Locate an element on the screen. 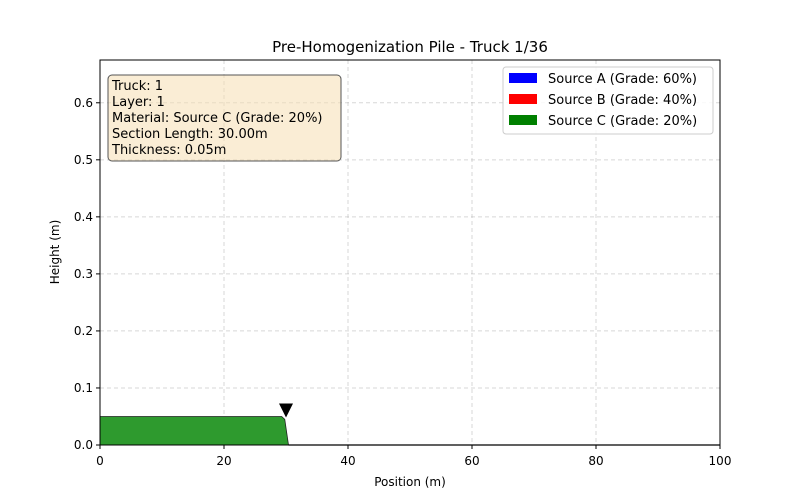  y-tick-label: 0.4 is located at coordinates (83, 217).